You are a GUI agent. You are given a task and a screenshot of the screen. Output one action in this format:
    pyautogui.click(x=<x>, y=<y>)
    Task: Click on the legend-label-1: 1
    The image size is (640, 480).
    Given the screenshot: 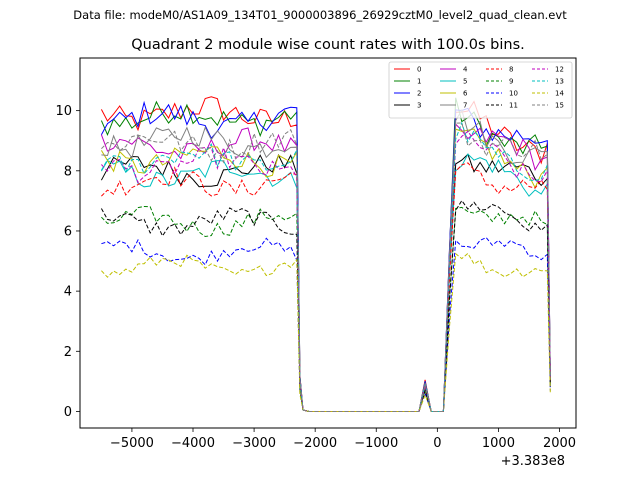 What is the action you would take?
    pyautogui.click(x=419, y=82)
    